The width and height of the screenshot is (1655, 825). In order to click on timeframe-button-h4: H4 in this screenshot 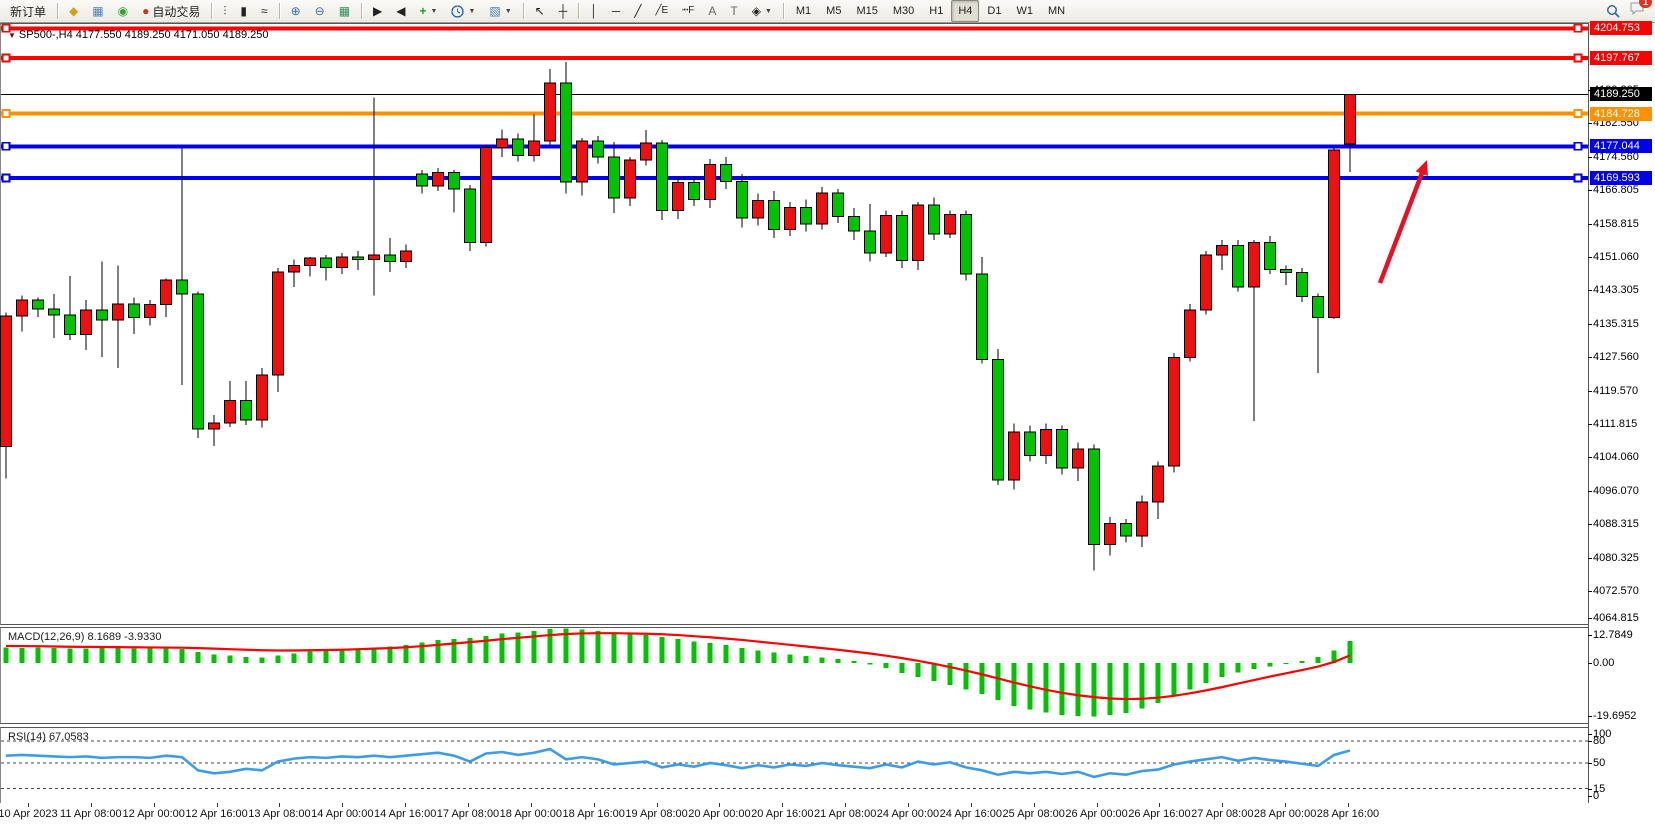, I will do `click(965, 11)`.